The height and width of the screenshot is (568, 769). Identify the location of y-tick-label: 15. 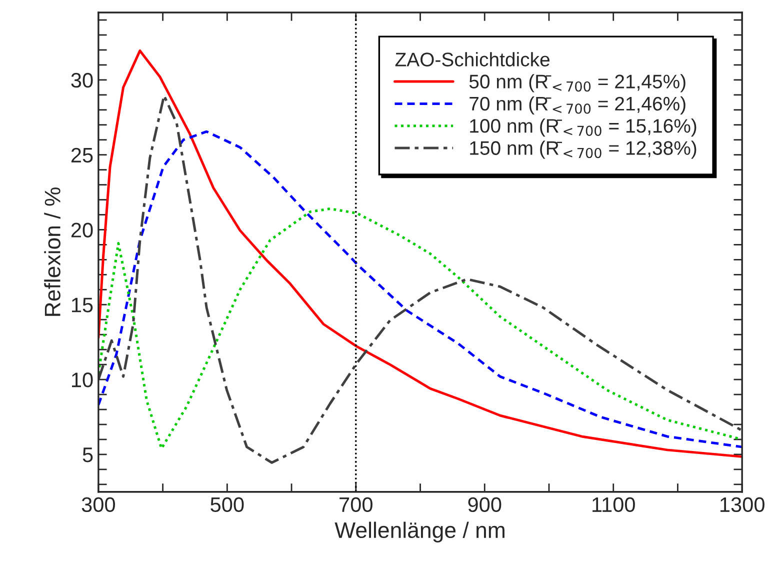
(82, 305).